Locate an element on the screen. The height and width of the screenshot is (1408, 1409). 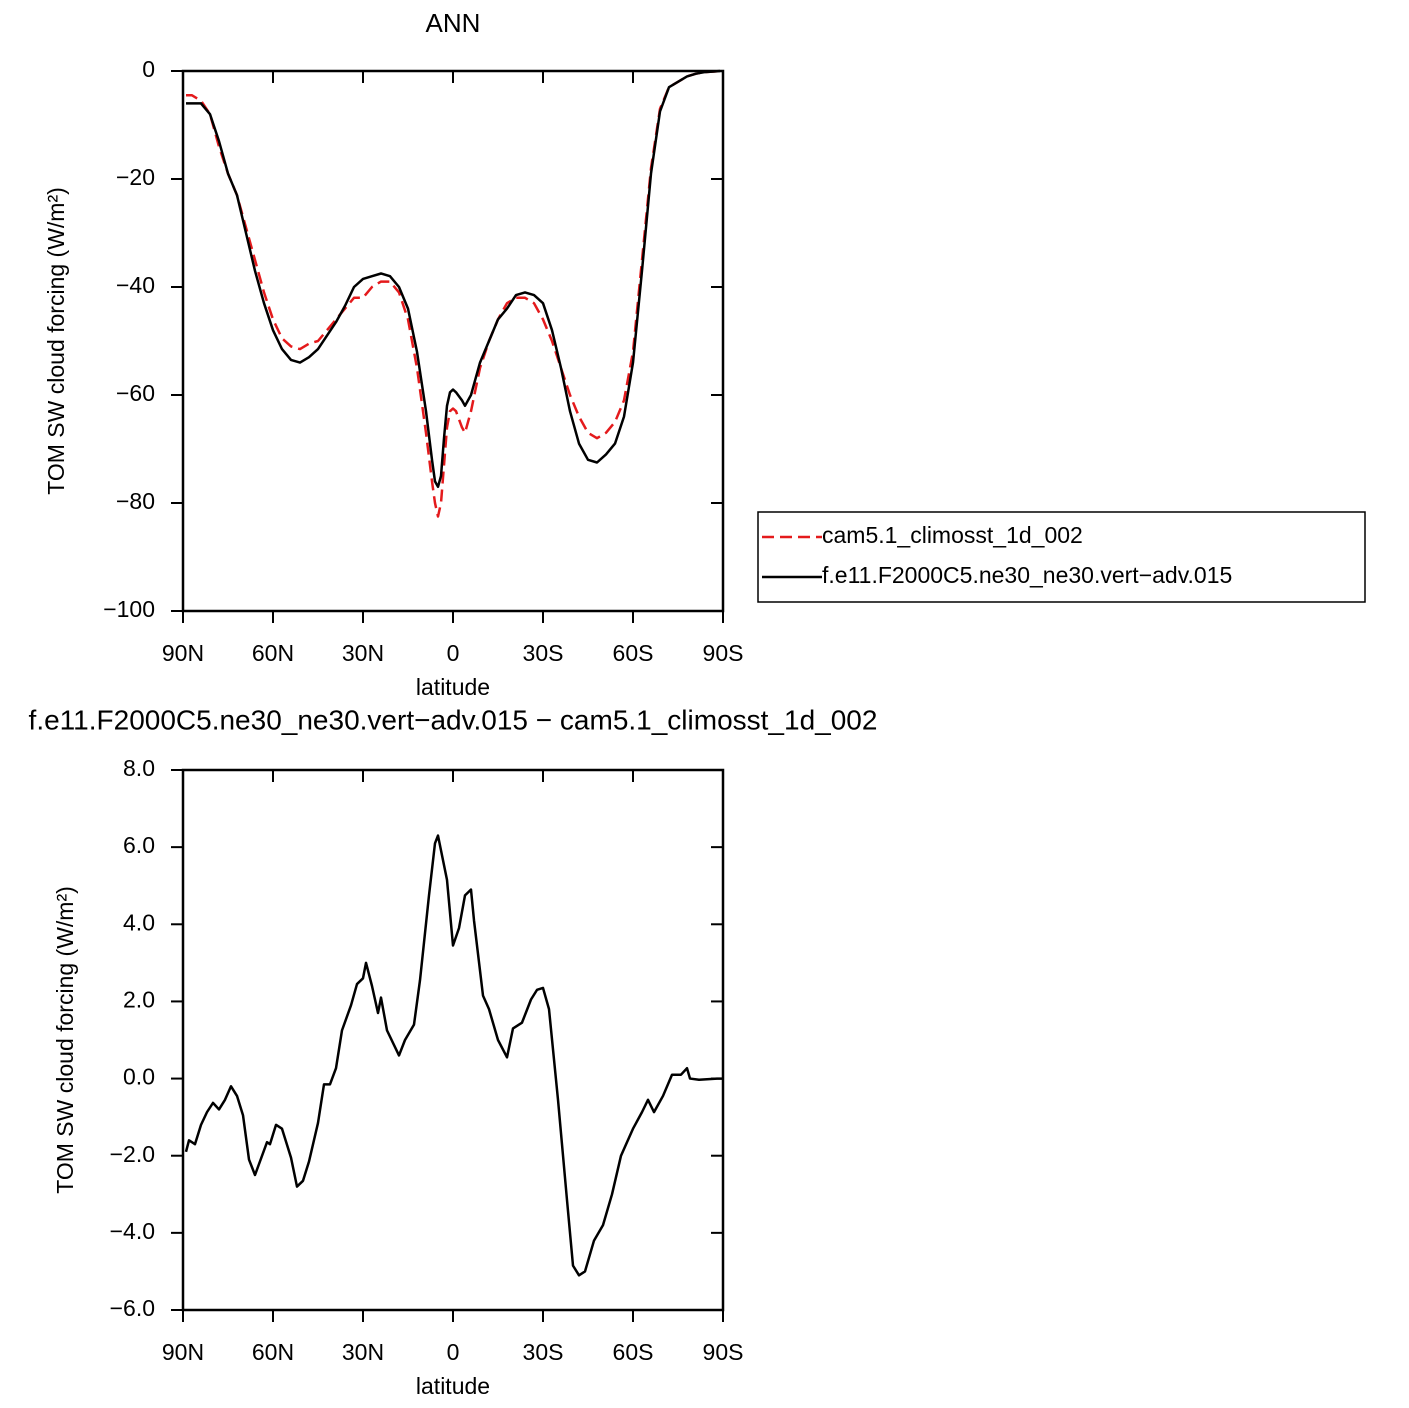
y-tick-label: −6.0 is located at coordinates (132, 1308).